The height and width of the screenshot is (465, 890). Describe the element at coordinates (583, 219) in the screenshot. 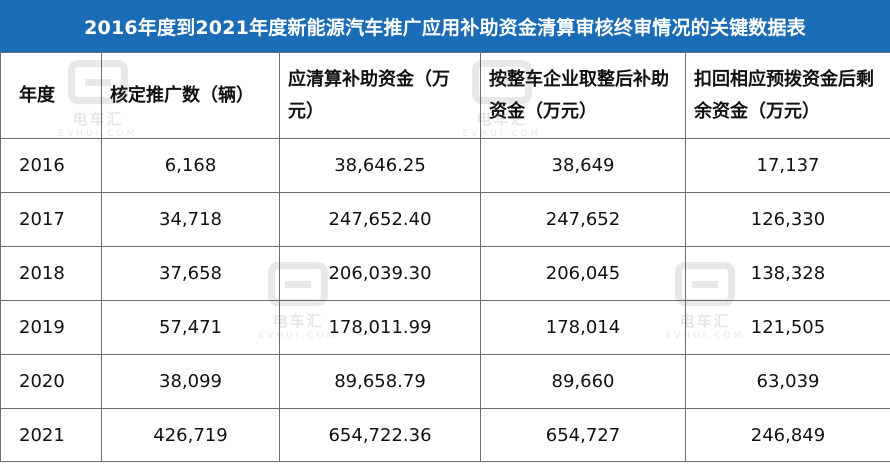

I see `cell-rounded: 247,652` at that location.